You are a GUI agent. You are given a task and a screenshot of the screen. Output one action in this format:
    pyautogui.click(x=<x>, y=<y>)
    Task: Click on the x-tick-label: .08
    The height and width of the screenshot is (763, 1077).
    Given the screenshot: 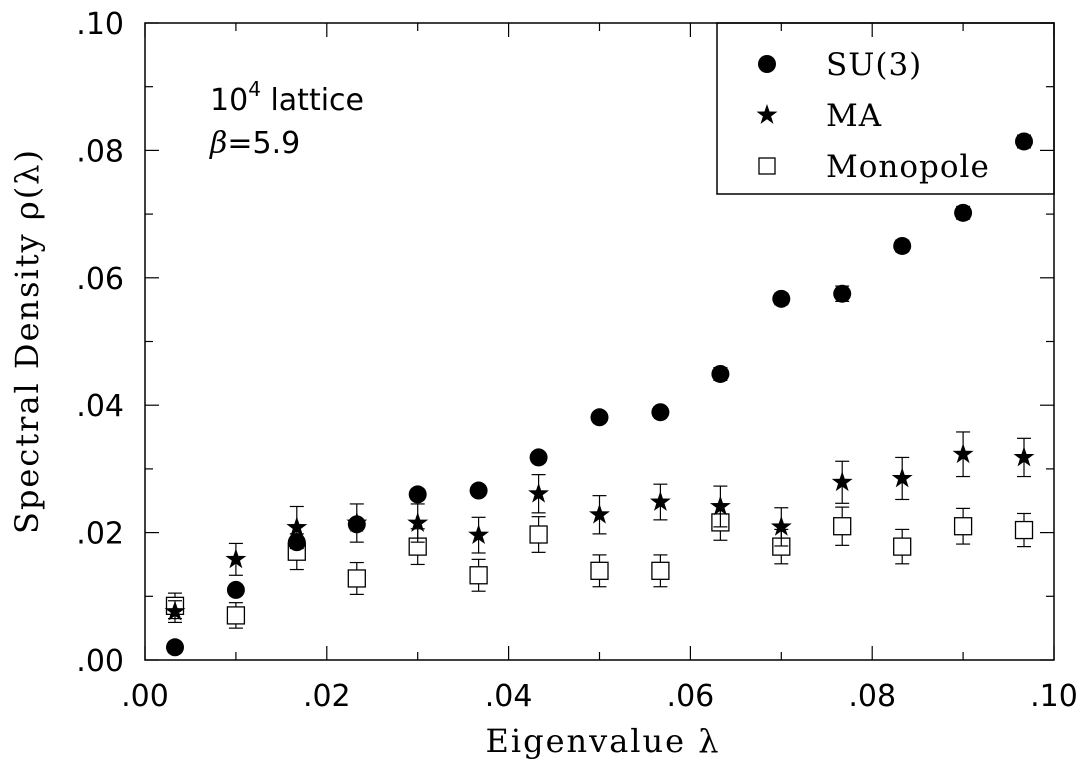 What is the action you would take?
    pyautogui.click(x=872, y=696)
    